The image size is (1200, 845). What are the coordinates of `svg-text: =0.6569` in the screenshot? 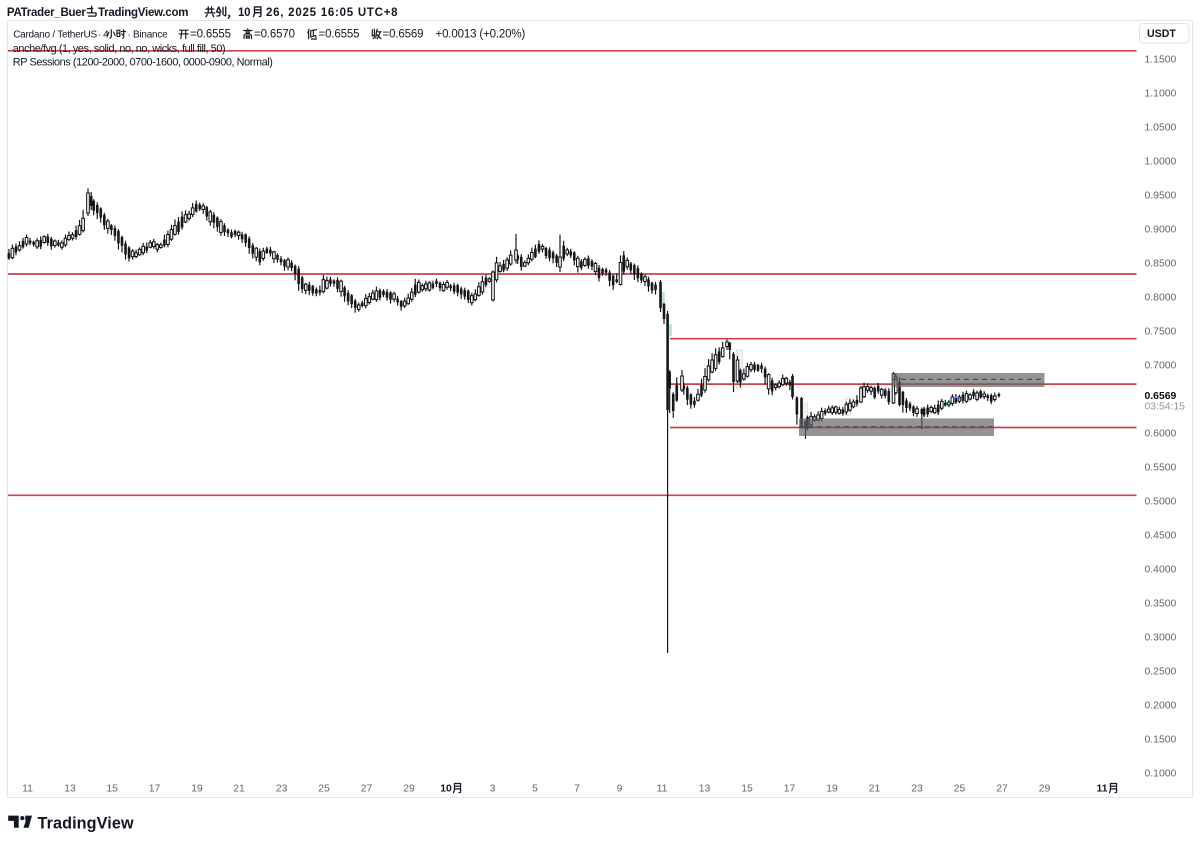 It's located at (403, 34).